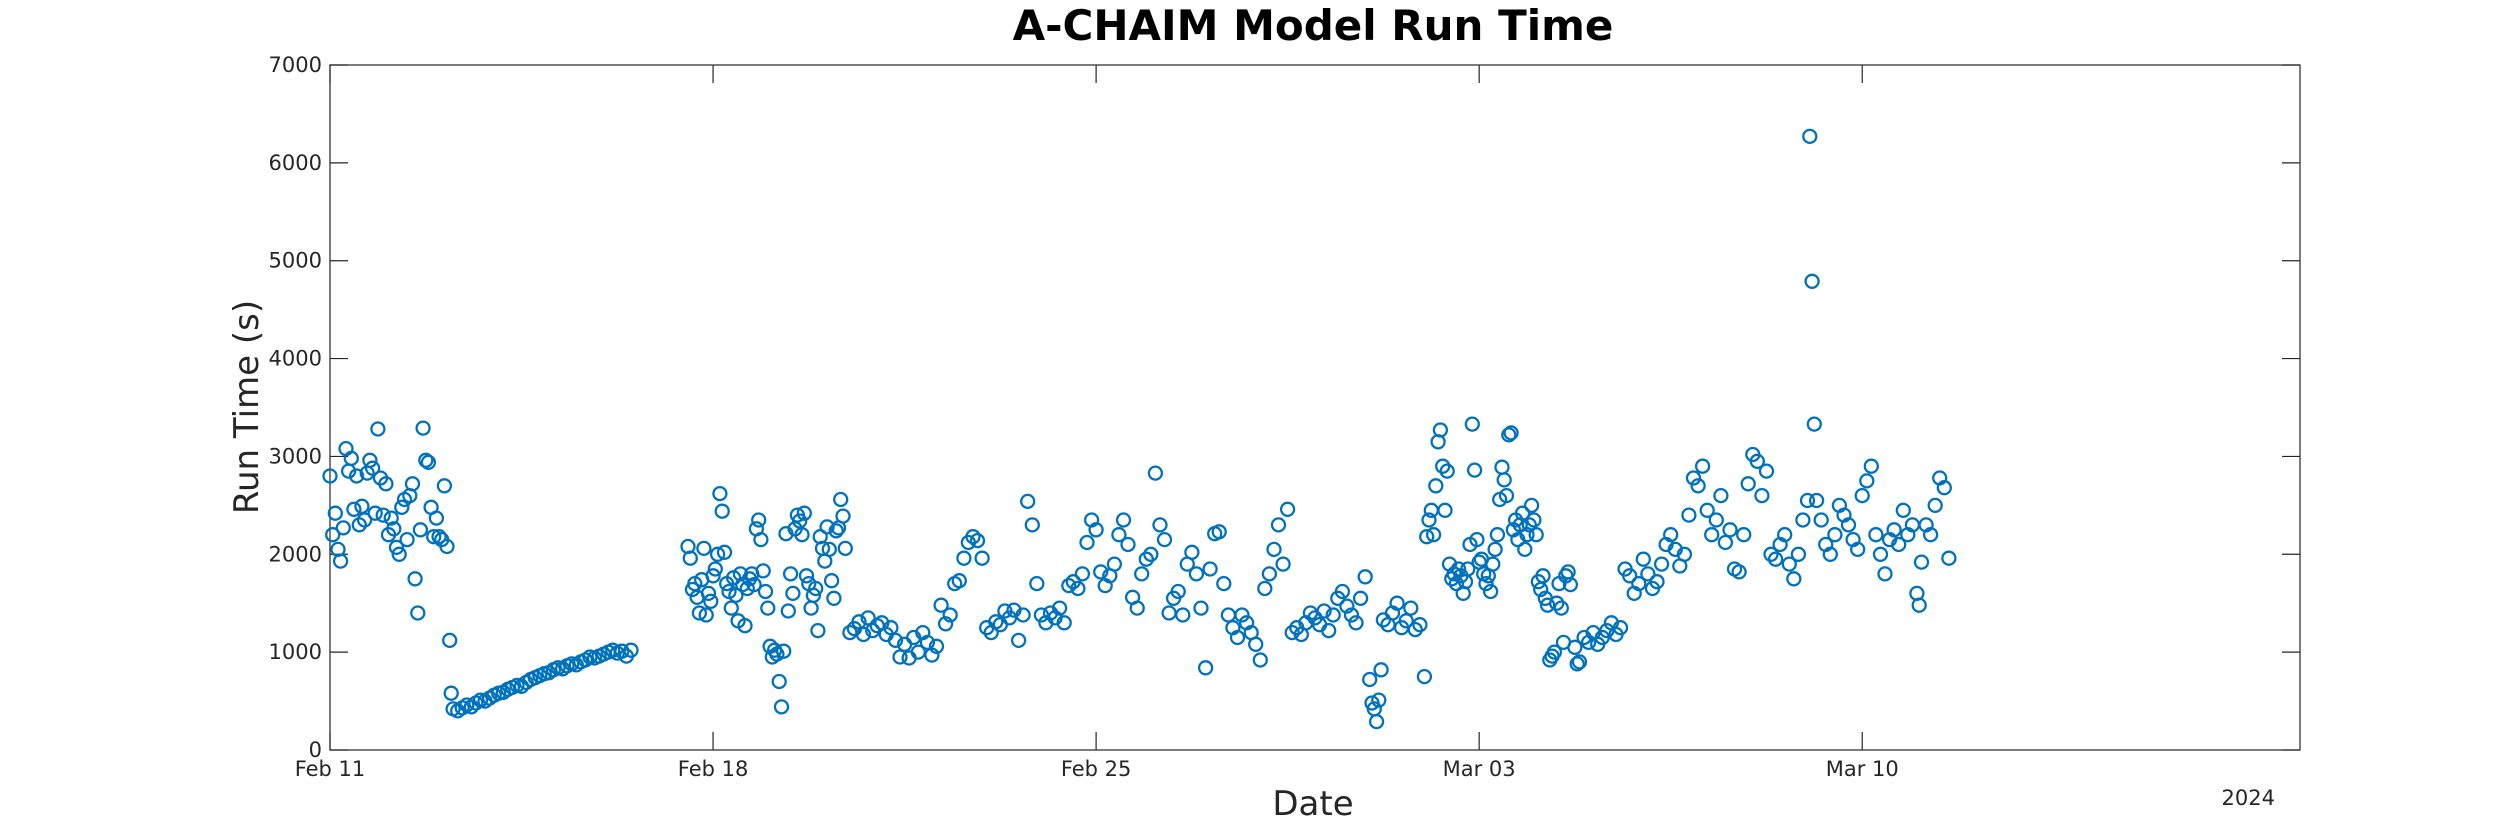 Image resolution: width=2500 pixels, height=833 pixels. What do you see at coordinates (295, 554) in the screenshot?
I see `y-tick-label: 2000` at bounding box center [295, 554].